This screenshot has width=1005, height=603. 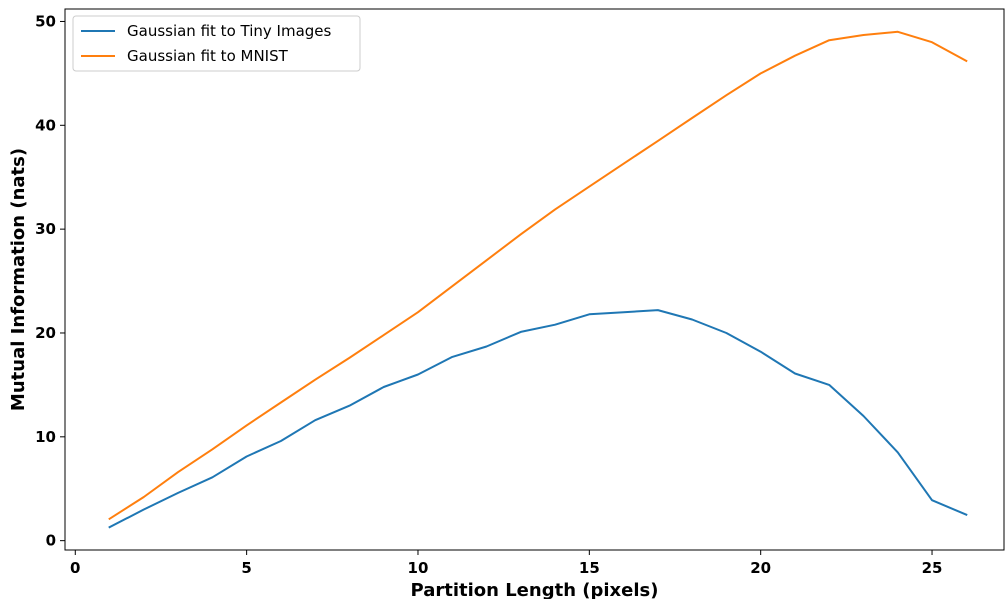 I want to click on legend-box, so click(x=216, y=43).